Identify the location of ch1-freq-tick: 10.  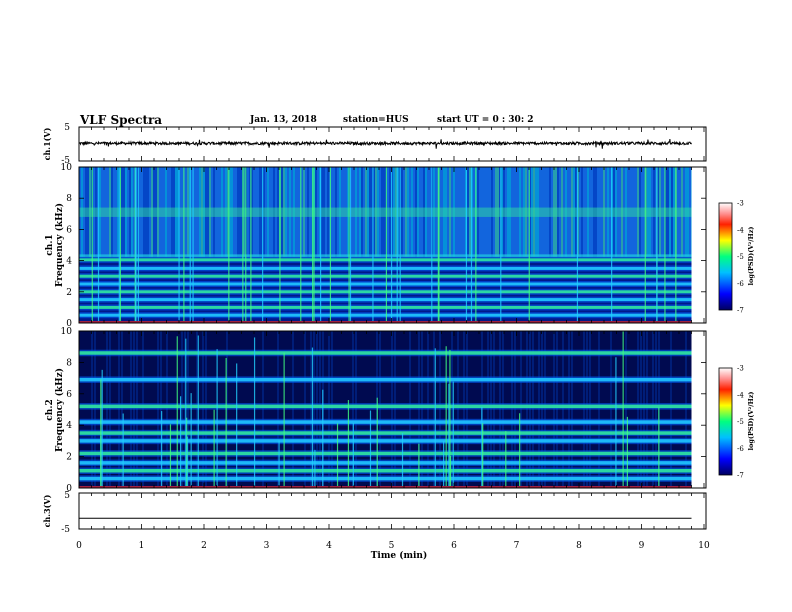
(67, 168).